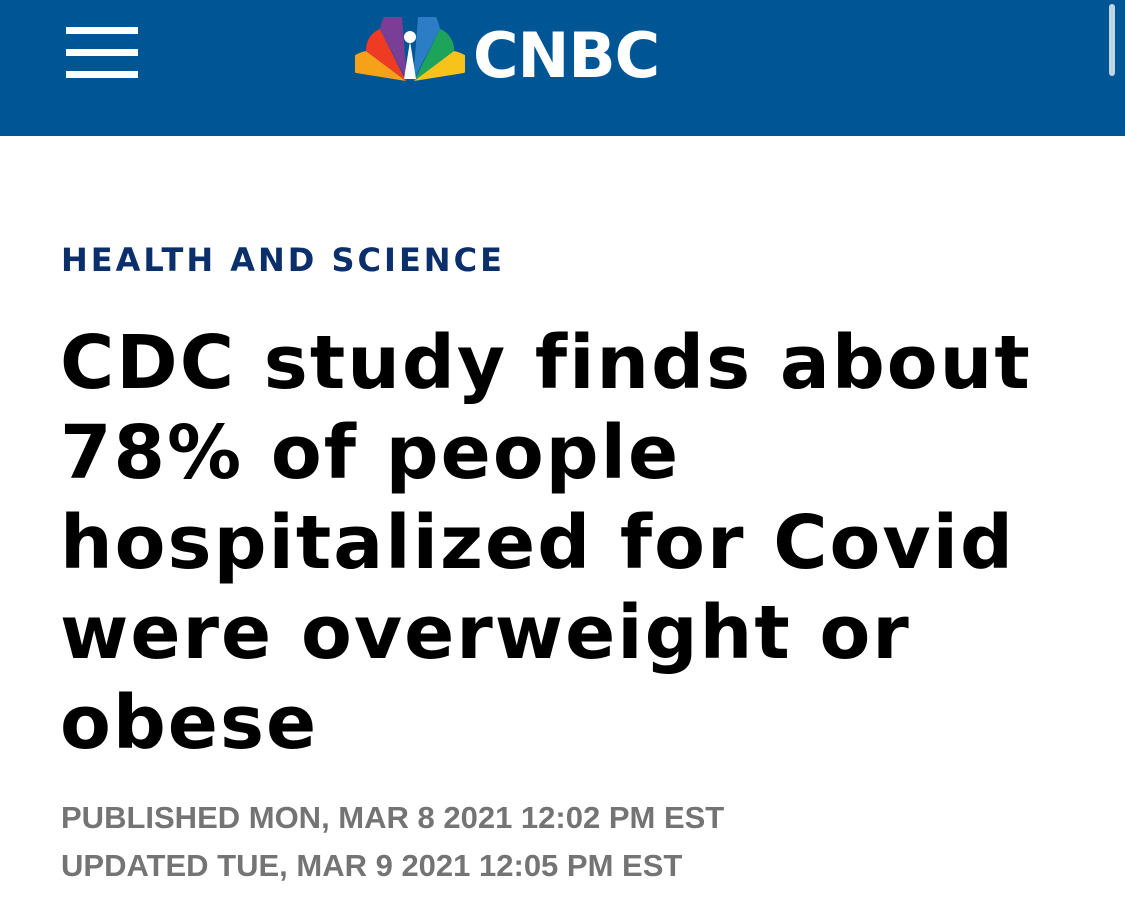  Describe the element at coordinates (566, 55) in the screenshot. I see `brand-wordmark: CNBC` at that location.